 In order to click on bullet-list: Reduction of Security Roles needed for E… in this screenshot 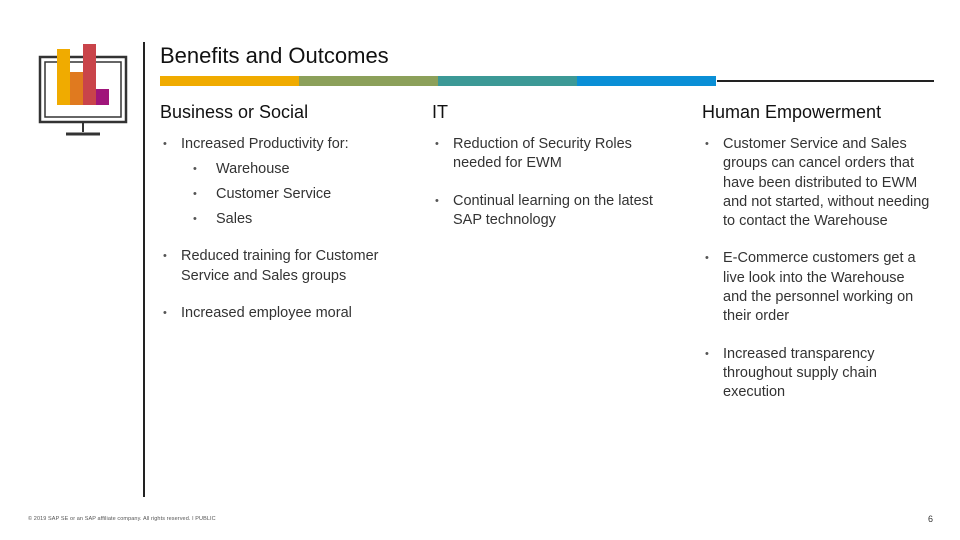, I will do `click(552, 182)`.